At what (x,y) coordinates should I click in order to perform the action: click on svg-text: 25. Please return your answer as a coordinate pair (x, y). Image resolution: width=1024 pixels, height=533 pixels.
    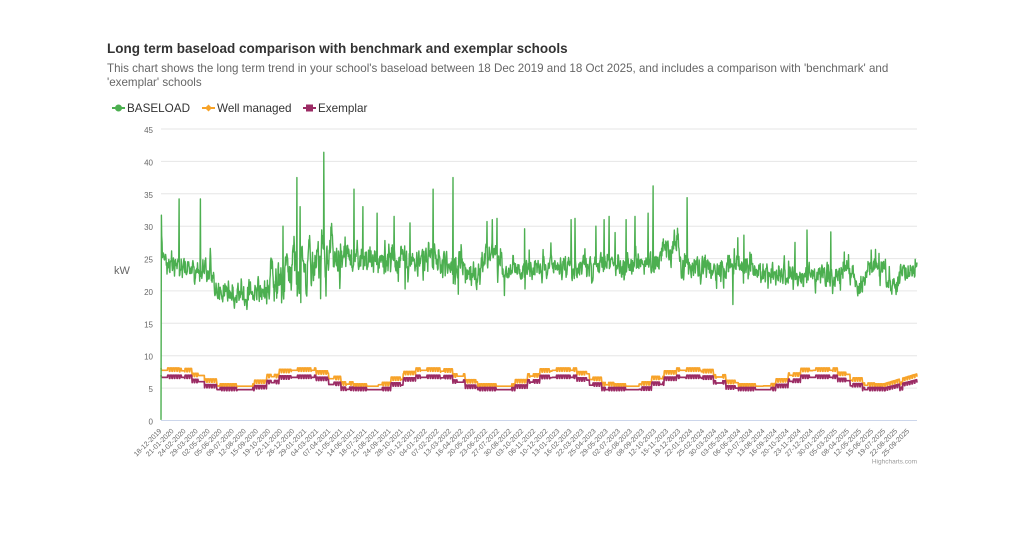
    Looking at the image, I should click on (148, 260).